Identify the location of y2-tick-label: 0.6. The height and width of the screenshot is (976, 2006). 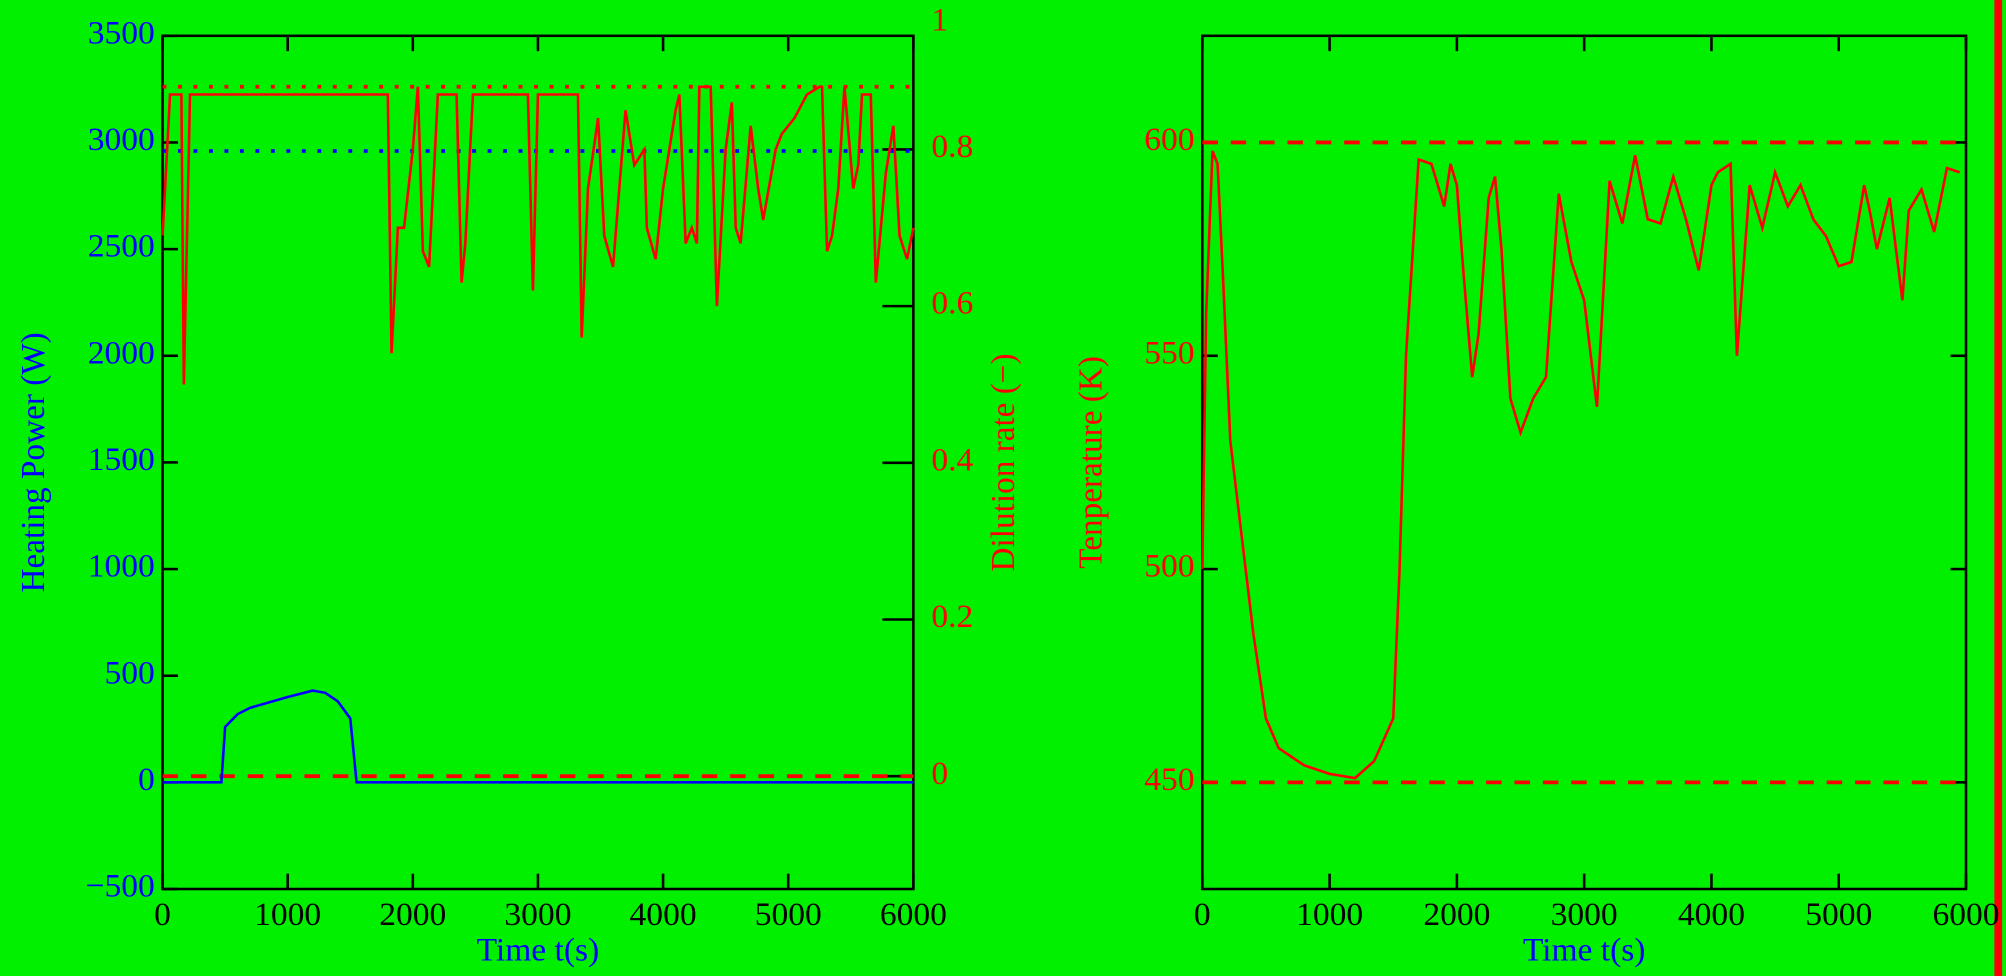
(952, 303).